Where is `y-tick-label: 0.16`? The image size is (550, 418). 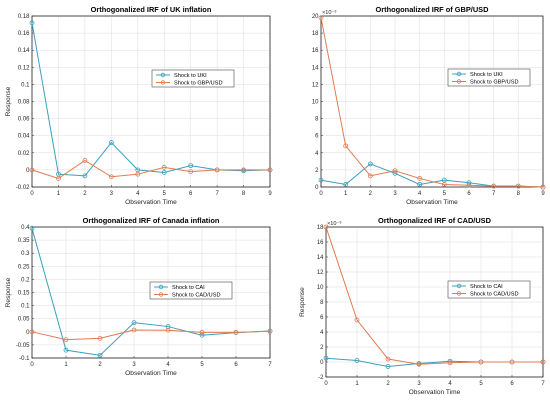
y-tick-label: 0.16 is located at coordinates (24, 34).